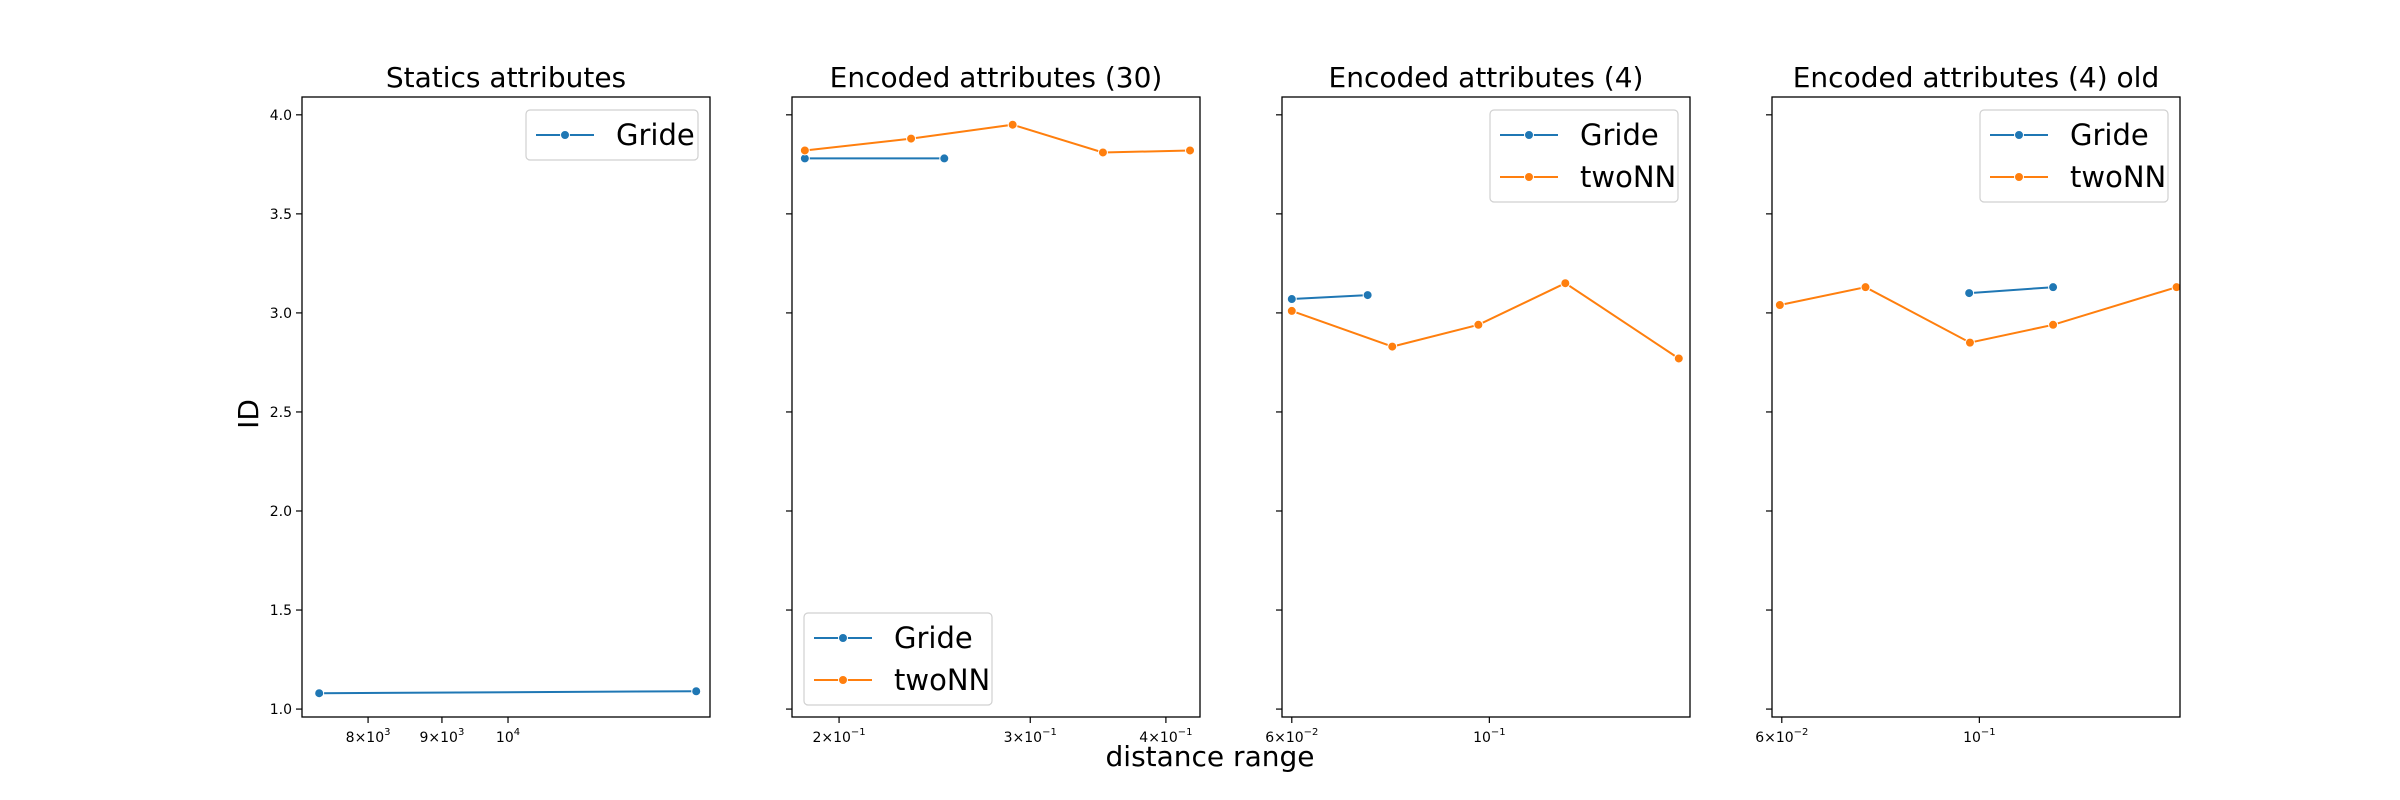  Describe the element at coordinates (1165, 736) in the screenshot. I see `x-tick-label: 4×10⁻¹` at that location.